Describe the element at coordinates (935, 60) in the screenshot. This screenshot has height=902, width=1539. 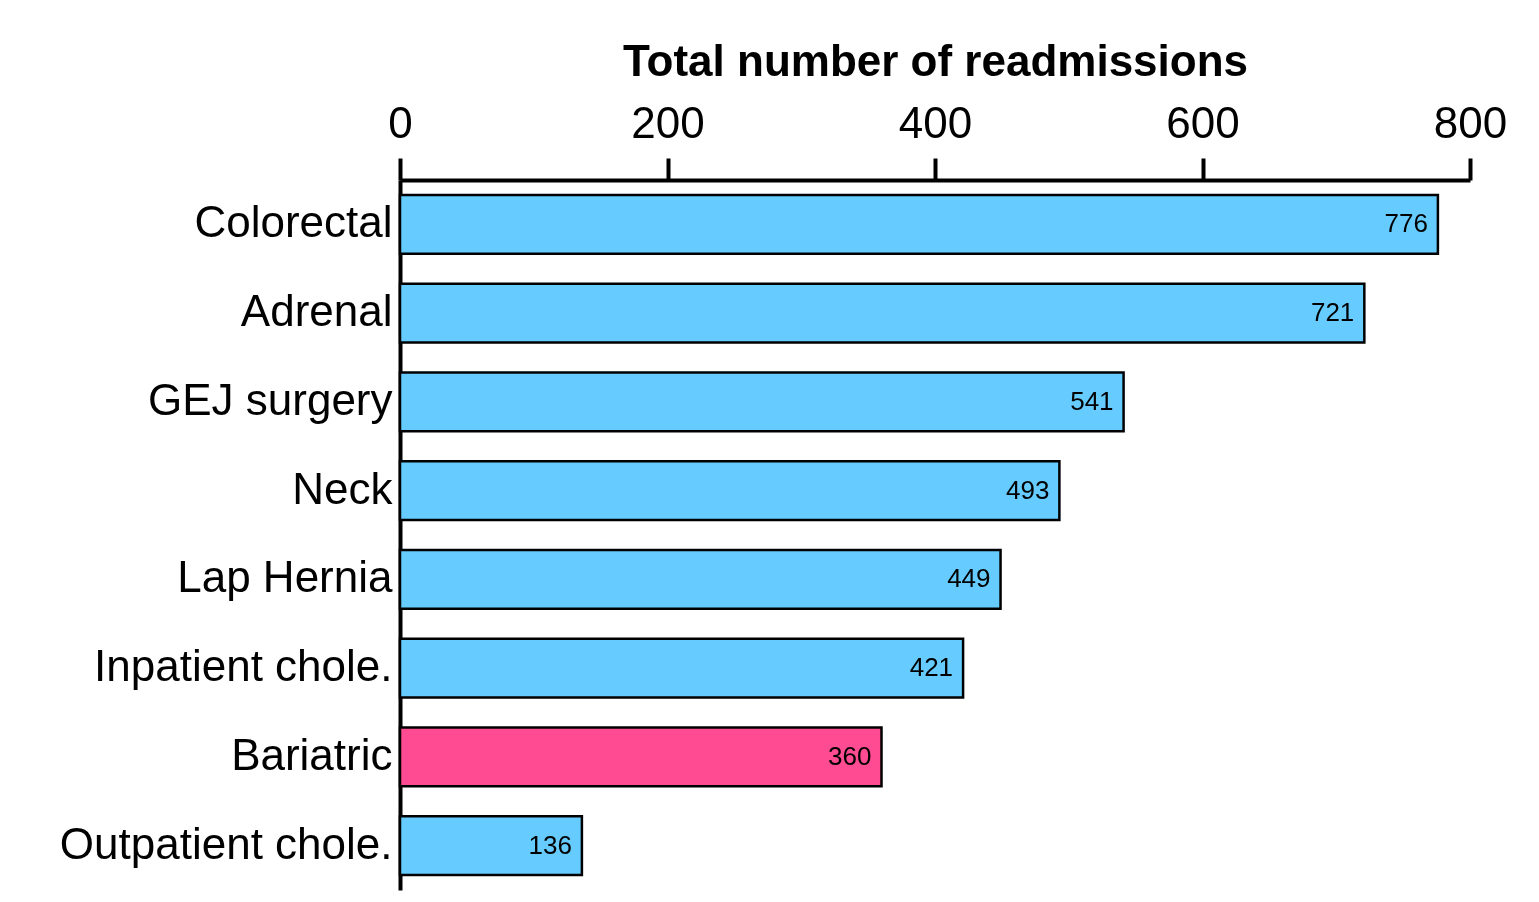
I see `x-axis-title: Total number of readmissions` at that location.